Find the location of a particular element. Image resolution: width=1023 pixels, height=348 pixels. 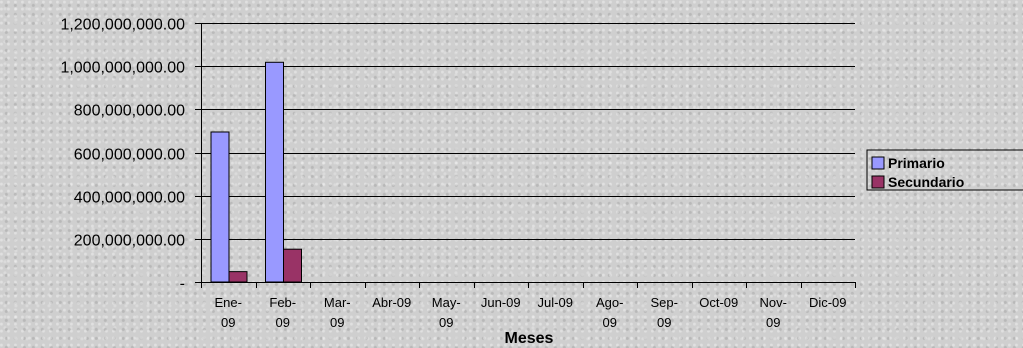

bars is located at coordinates (256, 172).